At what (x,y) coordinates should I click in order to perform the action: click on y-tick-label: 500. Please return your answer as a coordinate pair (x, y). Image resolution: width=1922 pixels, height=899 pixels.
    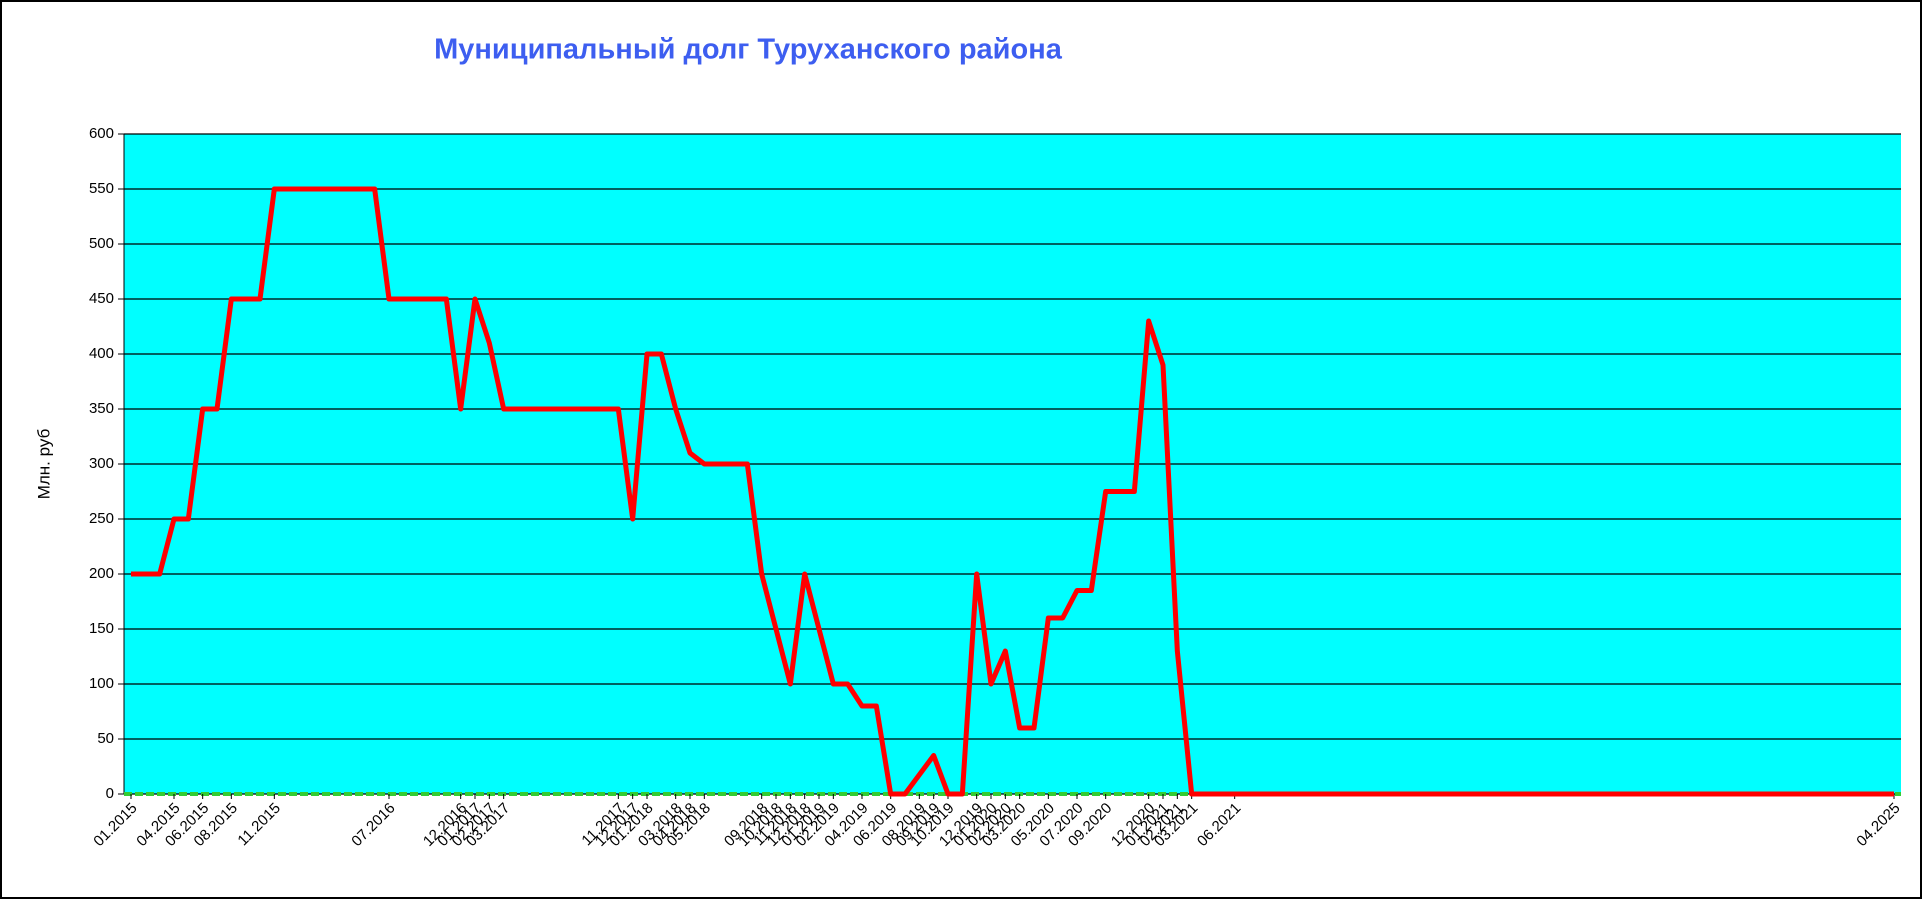
    Looking at the image, I should click on (101, 243).